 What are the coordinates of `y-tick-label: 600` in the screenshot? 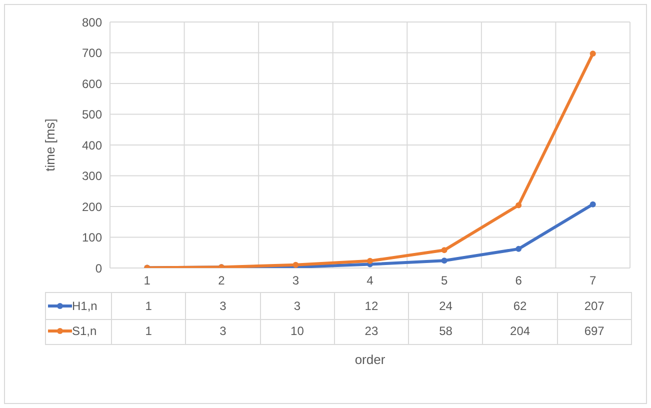 It's located at (92, 83).